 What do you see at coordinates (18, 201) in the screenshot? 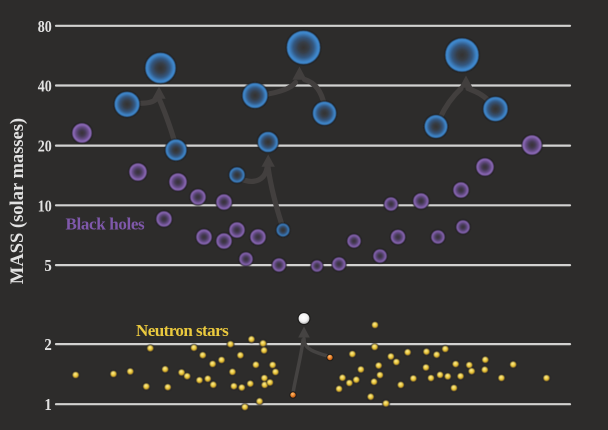
I see `svg-text: MASS (solar masses)` at bounding box center [18, 201].